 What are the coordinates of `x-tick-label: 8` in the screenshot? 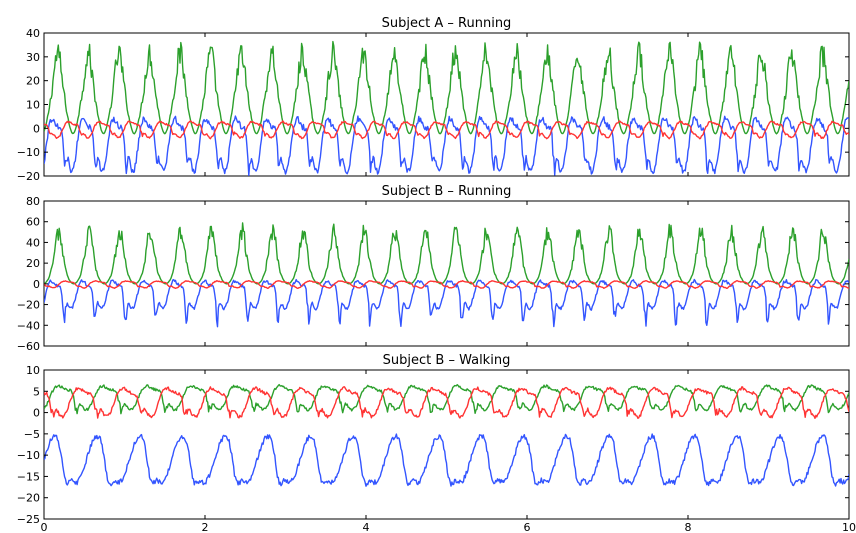 It's located at (688, 527).